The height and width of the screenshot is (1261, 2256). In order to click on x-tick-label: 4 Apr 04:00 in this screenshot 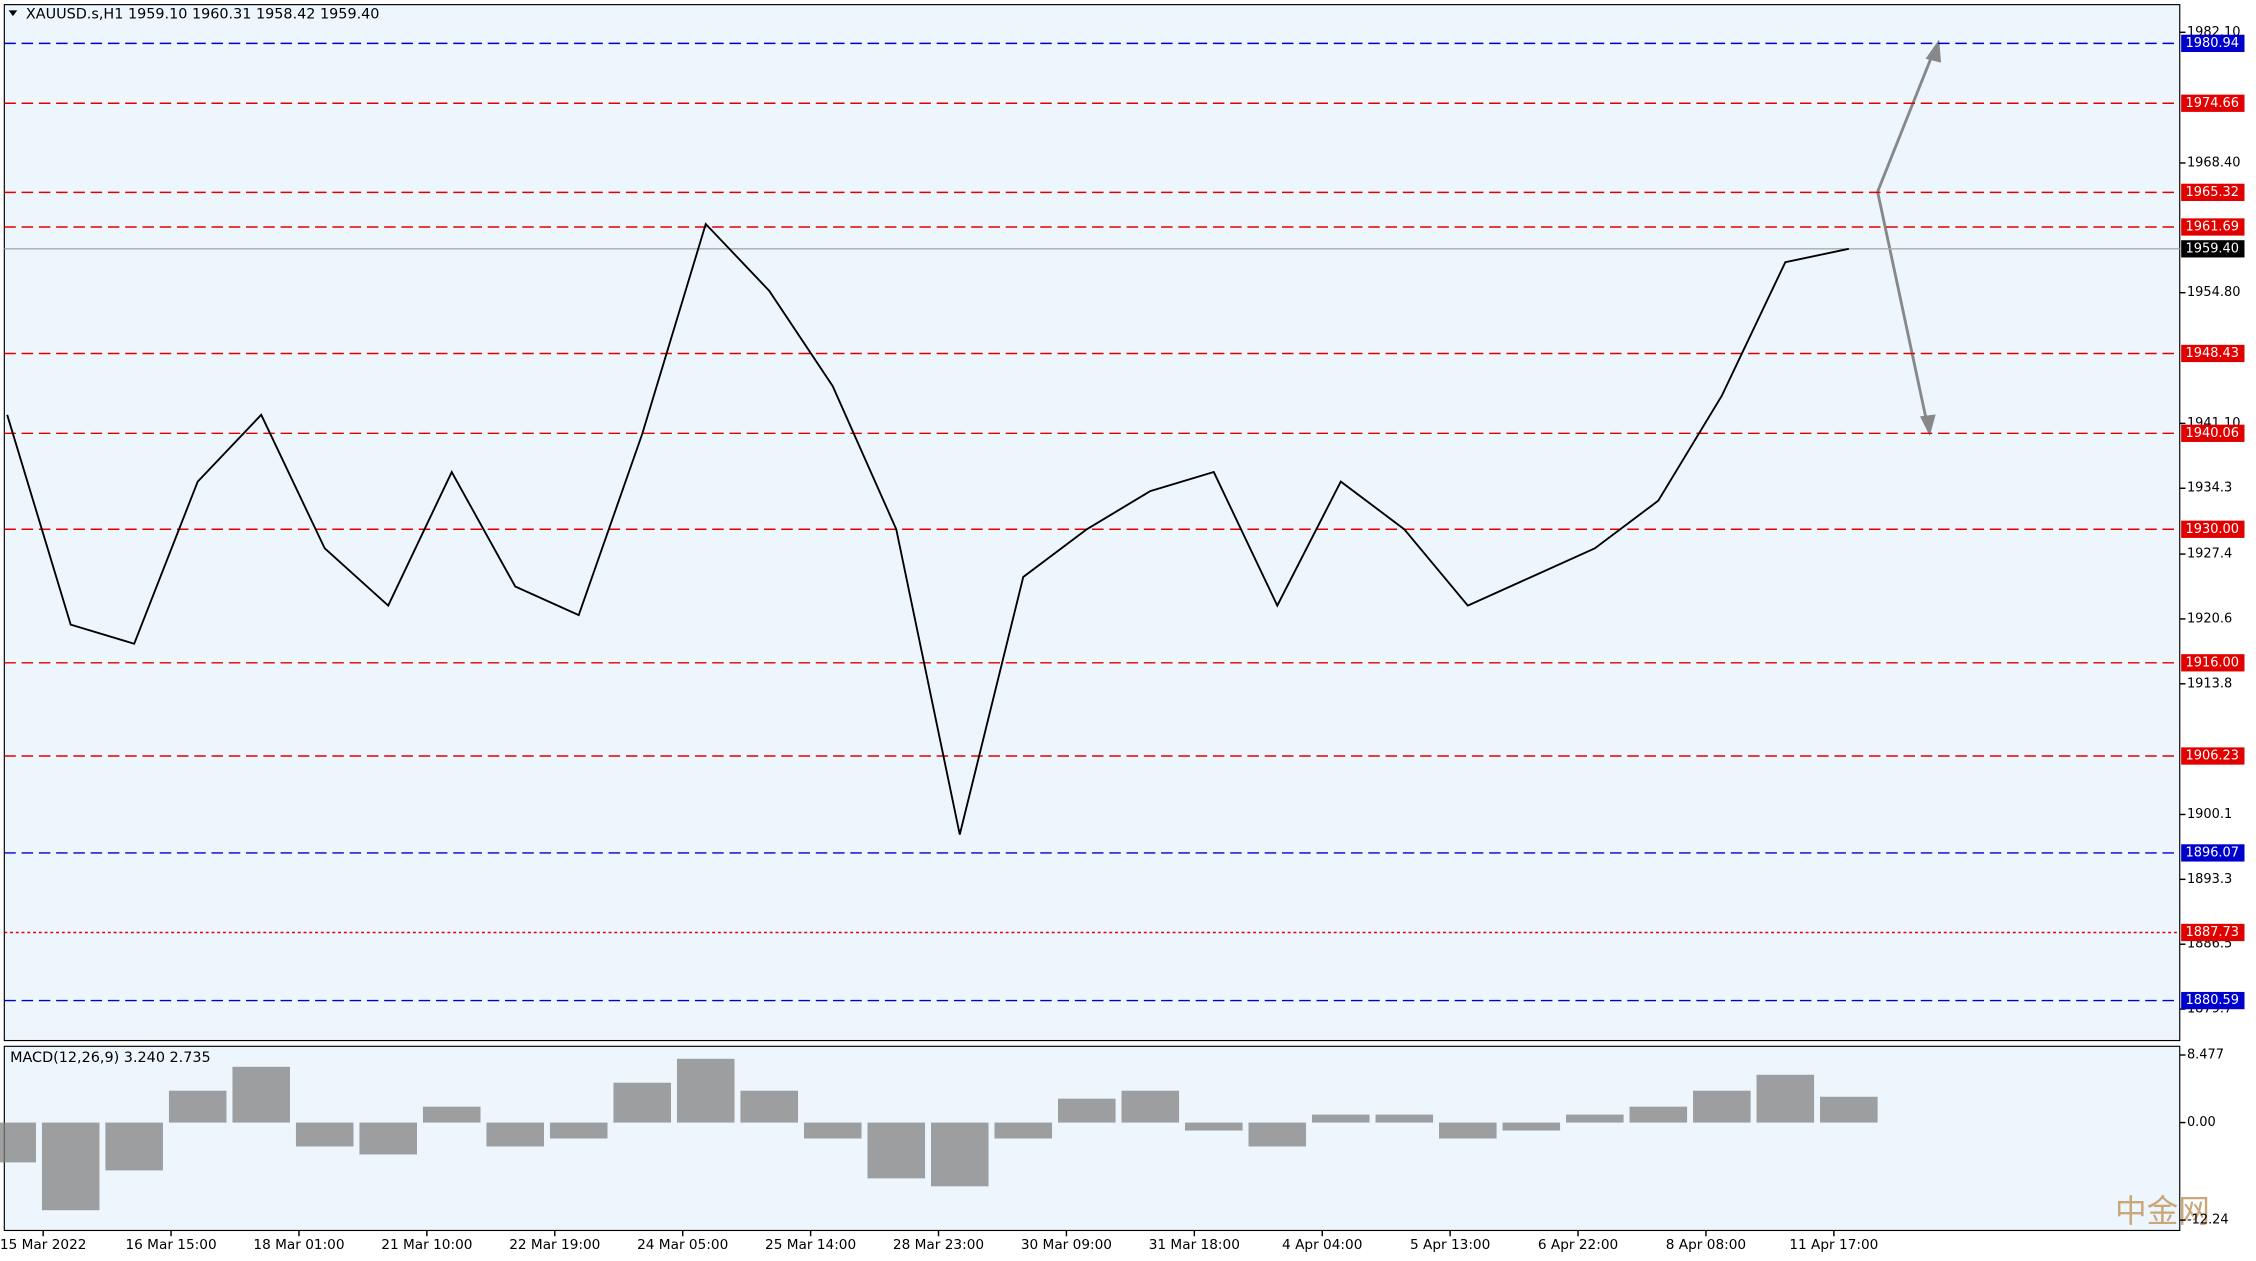, I will do `click(1322, 1245)`.